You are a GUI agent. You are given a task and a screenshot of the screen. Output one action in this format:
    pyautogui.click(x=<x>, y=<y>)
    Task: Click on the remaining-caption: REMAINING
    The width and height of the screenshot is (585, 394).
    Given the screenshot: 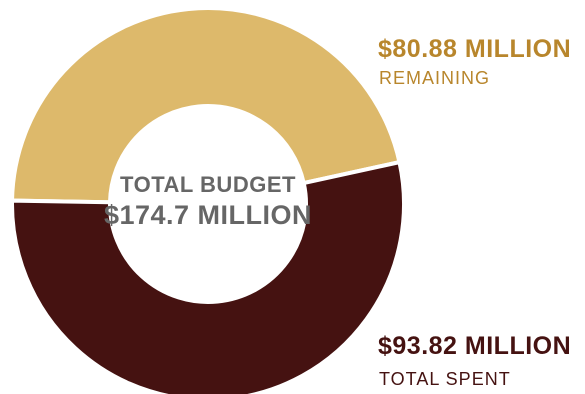 What is the action you would take?
    pyautogui.click(x=434, y=78)
    